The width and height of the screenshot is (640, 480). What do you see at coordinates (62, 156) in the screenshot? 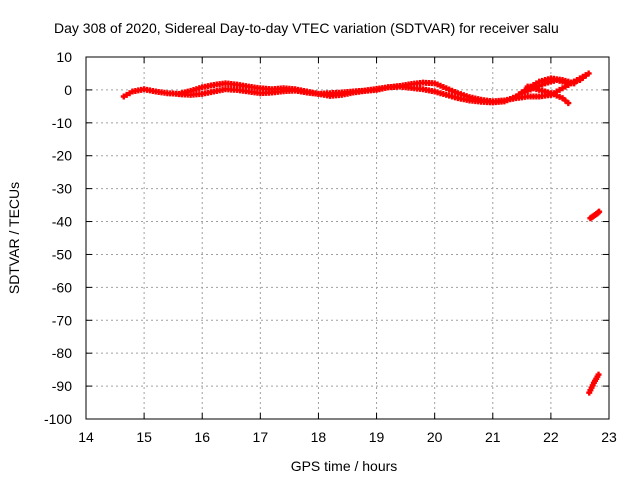
I see `y-tick-label: -20` at bounding box center [62, 156].